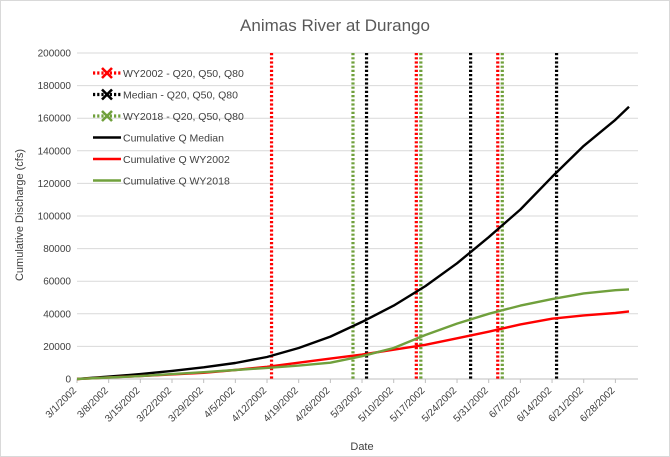 This screenshot has height=457, width=670. I want to click on legend-label: WY2018 - Q20, Q50, Q80, so click(183, 117).